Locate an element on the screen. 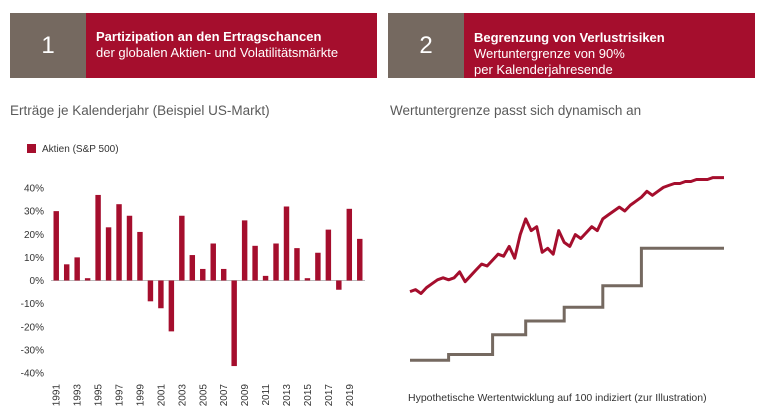 This screenshot has width=765, height=416. panel-2-line2: Wertuntergrenze von 90% is located at coordinates (549, 53).